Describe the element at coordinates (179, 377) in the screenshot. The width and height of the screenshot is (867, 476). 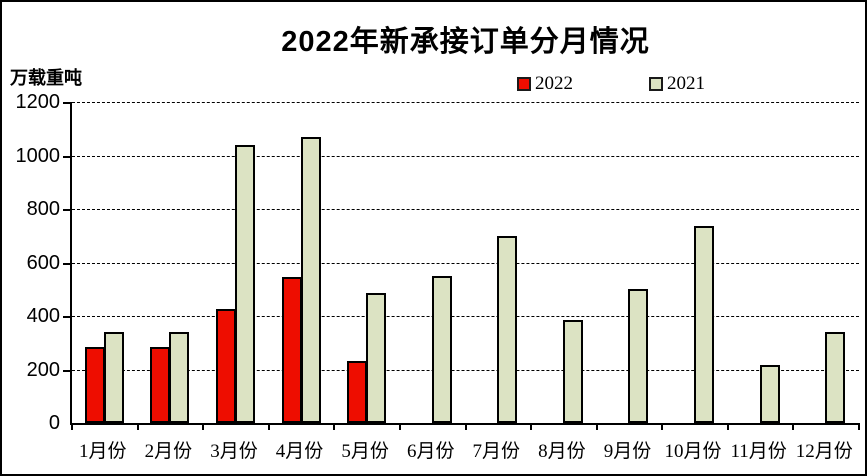
I see `bar-2021-2月份` at that location.